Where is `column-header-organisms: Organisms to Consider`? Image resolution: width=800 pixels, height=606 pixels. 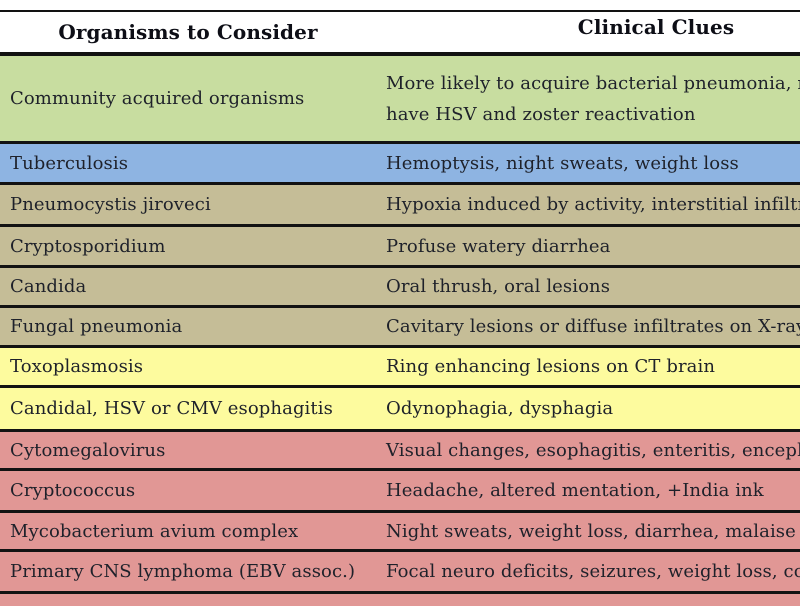 column-header-organisms: Organisms to Consider is located at coordinates (188, 32).